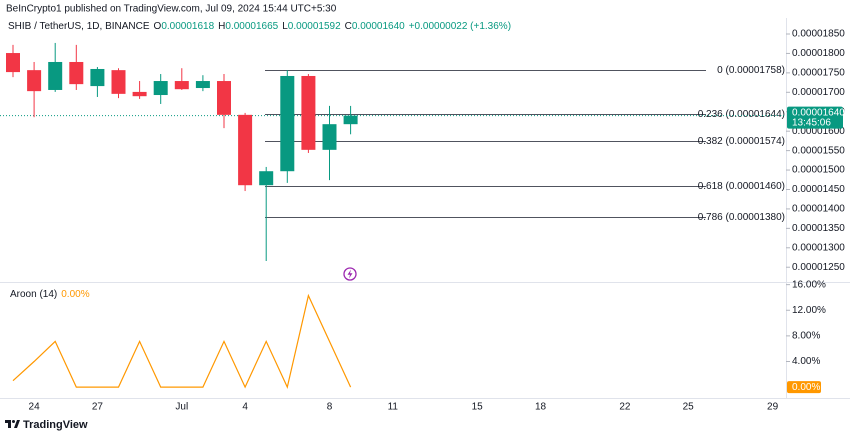 This screenshot has height=436, width=850. What do you see at coordinates (181, 407) in the screenshot?
I see `x-tick-label: Jul` at bounding box center [181, 407].